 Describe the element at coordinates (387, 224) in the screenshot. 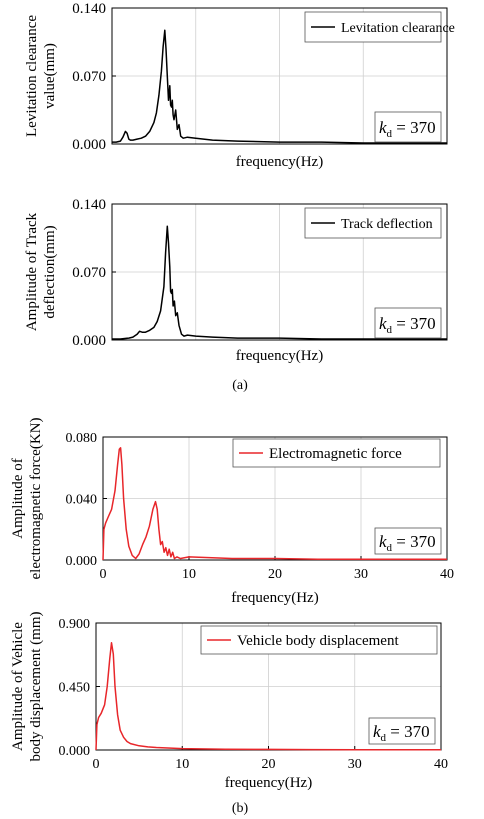

I see `legend-label: Track deflection` at that location.